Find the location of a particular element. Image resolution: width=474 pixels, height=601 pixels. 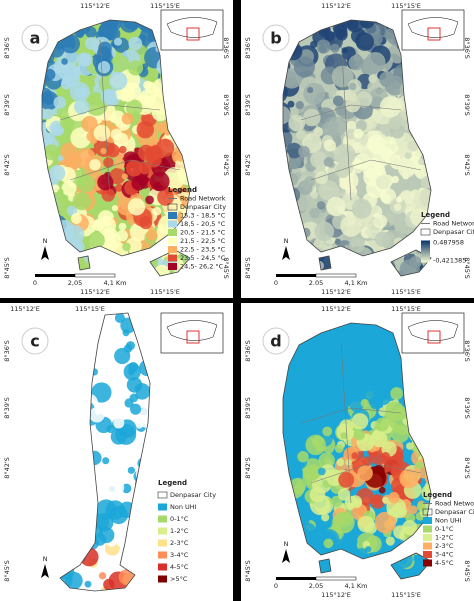

panel-label: a is located at coordinates (35, 38).